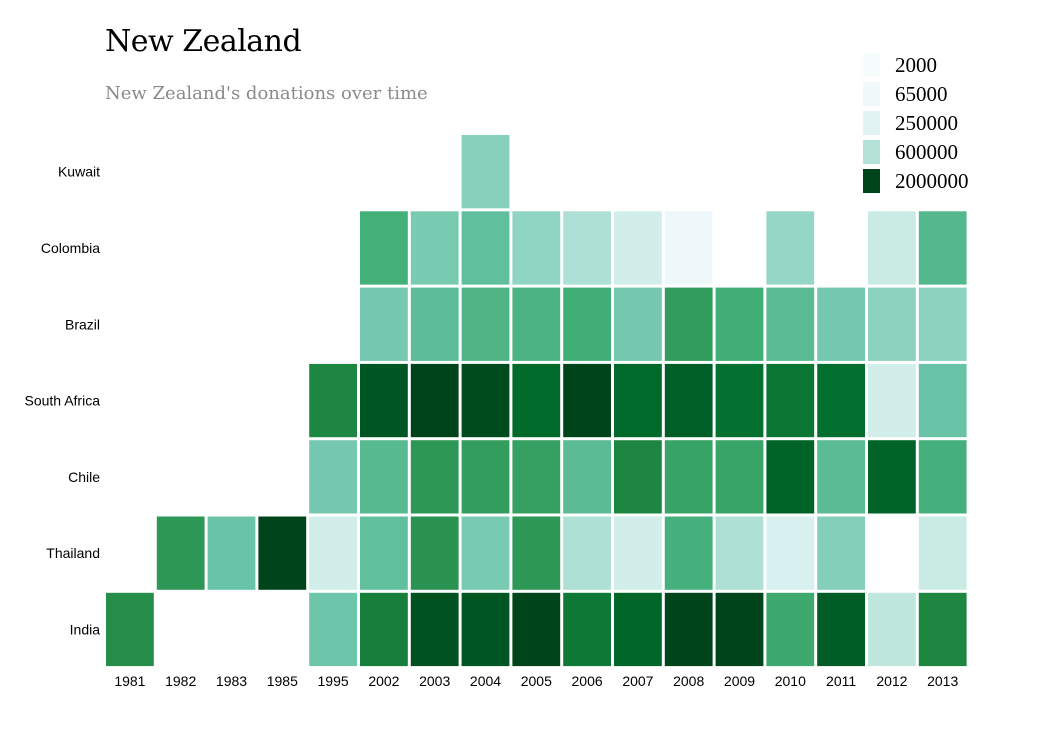 The height and width of the screenshot is (730, 1044). What do you see at coordinates (383, 681) in the screenshot?
I see `x-axis-label: 2002` at bounding box center [383, 681].